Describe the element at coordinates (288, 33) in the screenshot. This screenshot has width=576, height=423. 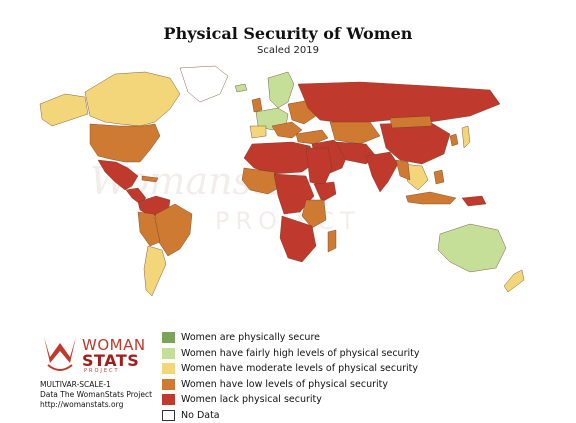
I see `map-title: Physical Security of Women` at that location.